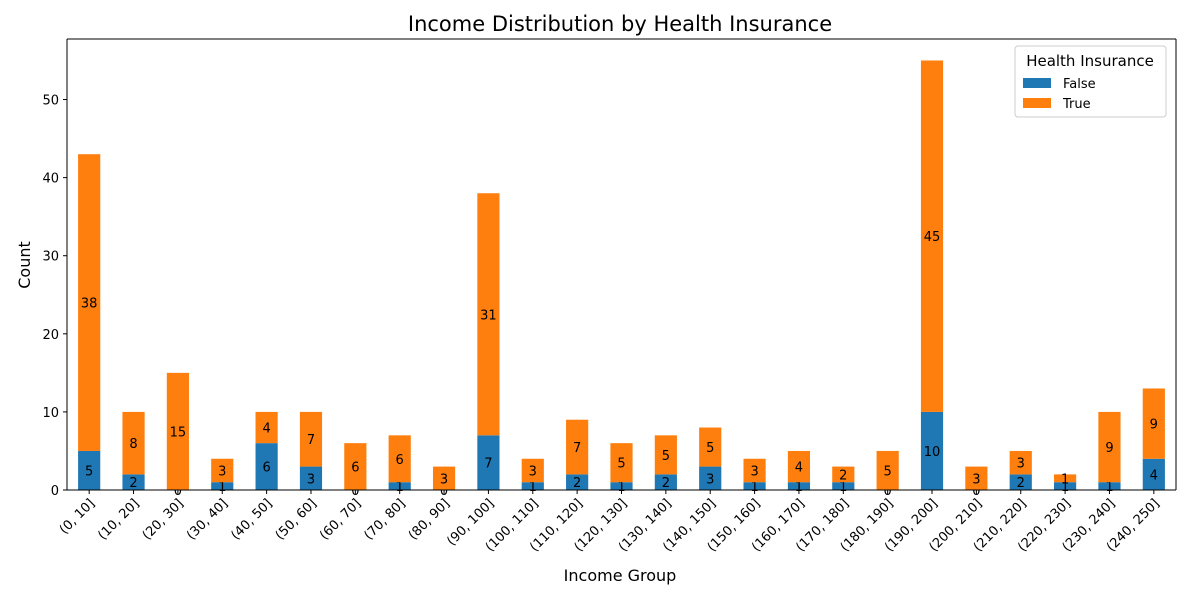  I want to click on chart-title: Income Distribution by Health Insurance, so click(620, 24).